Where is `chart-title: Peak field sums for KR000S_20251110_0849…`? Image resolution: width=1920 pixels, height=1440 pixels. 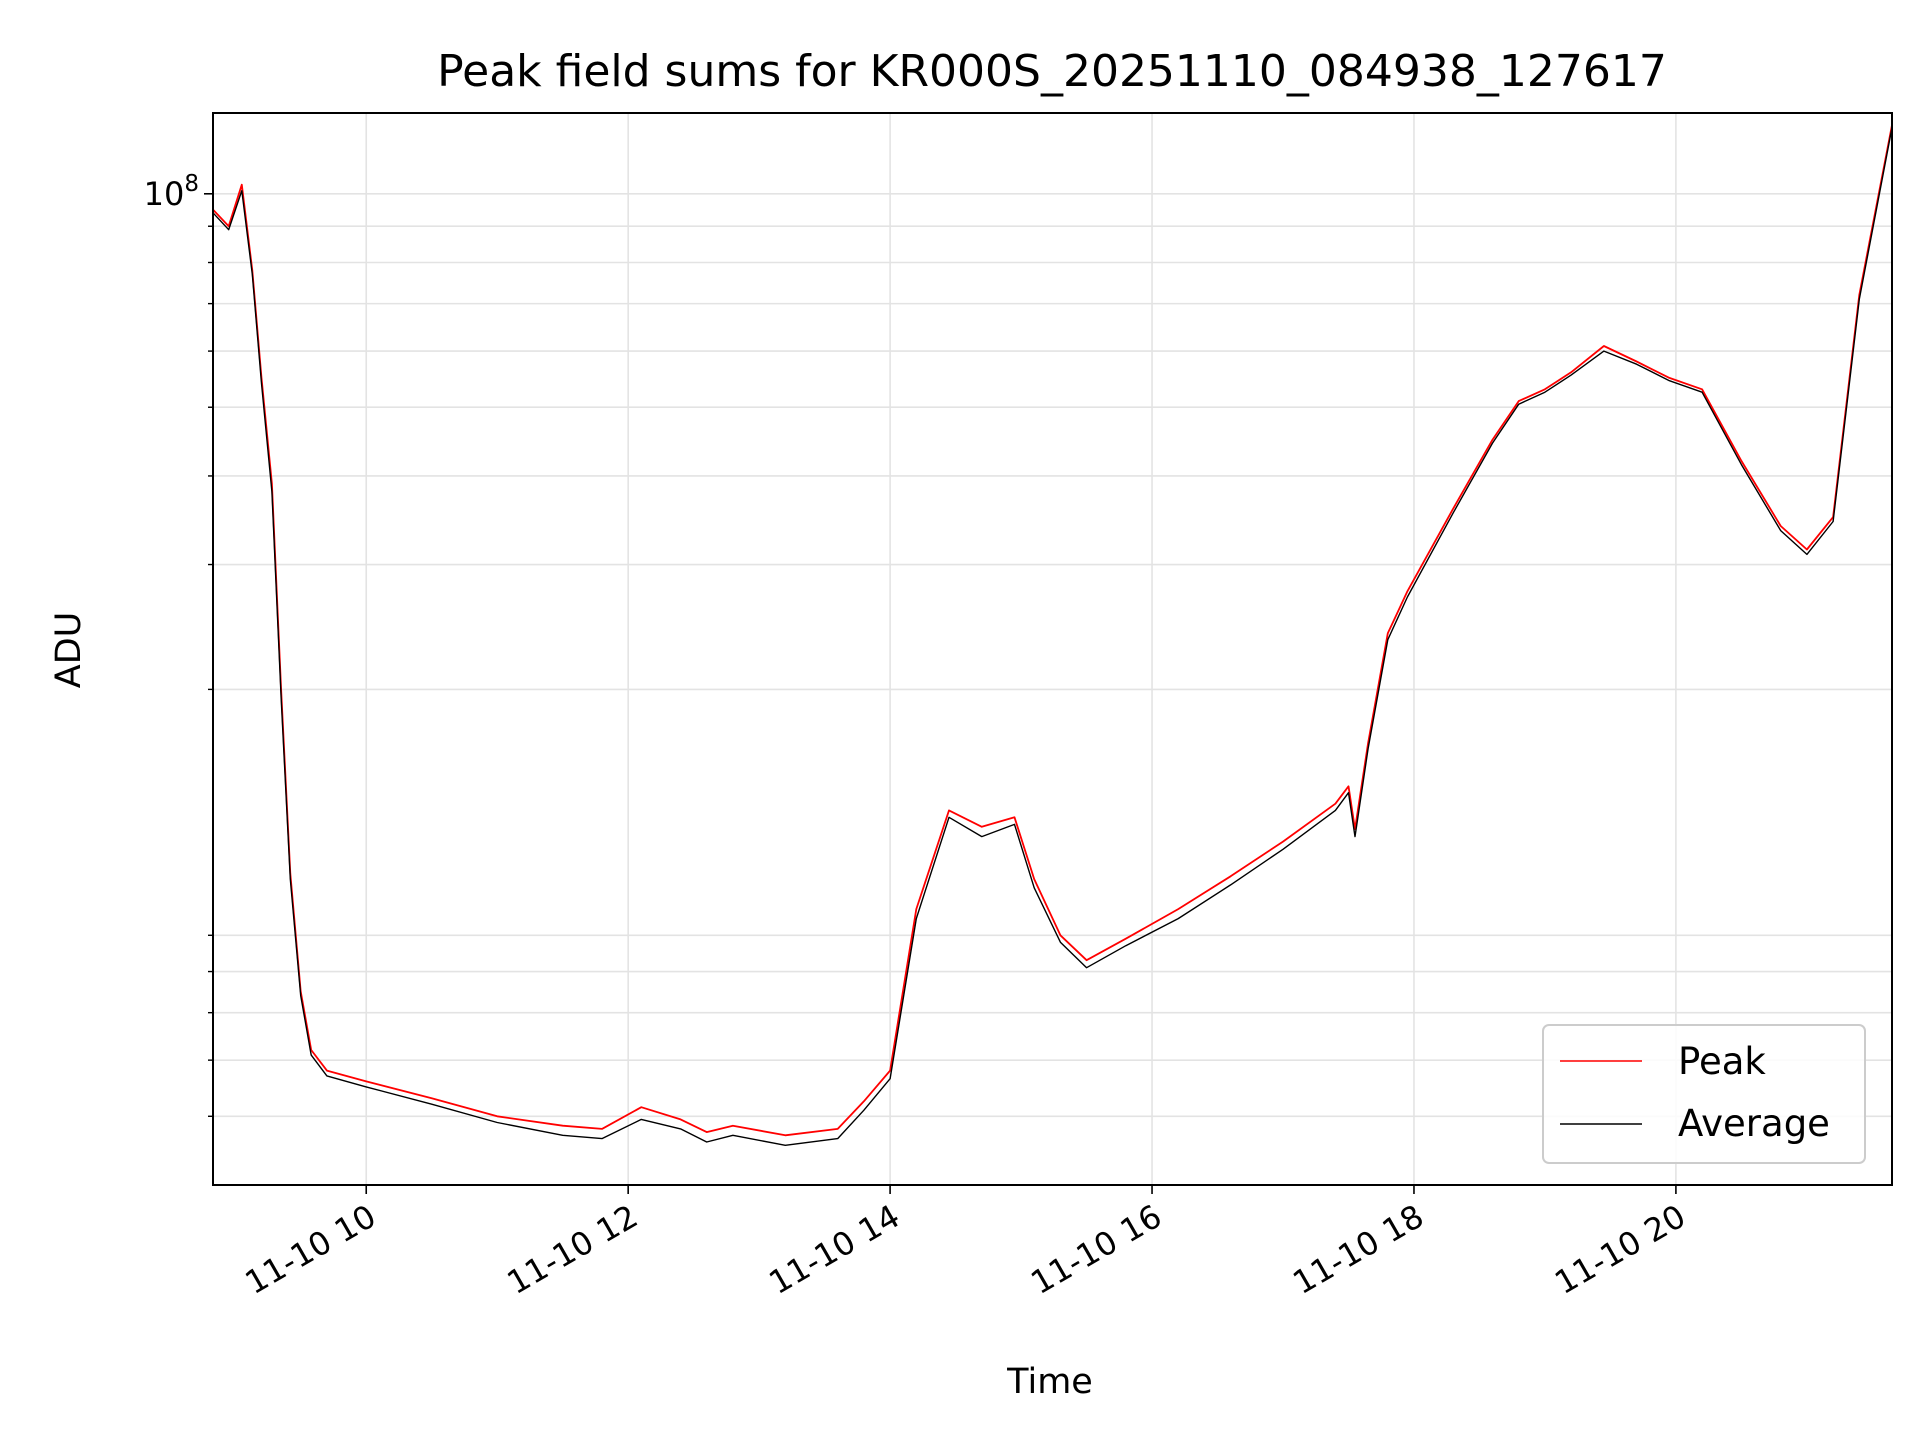
chart-title: Peak field sums for KR000S_20251110_0849… is located at coordinates (1052, 71).